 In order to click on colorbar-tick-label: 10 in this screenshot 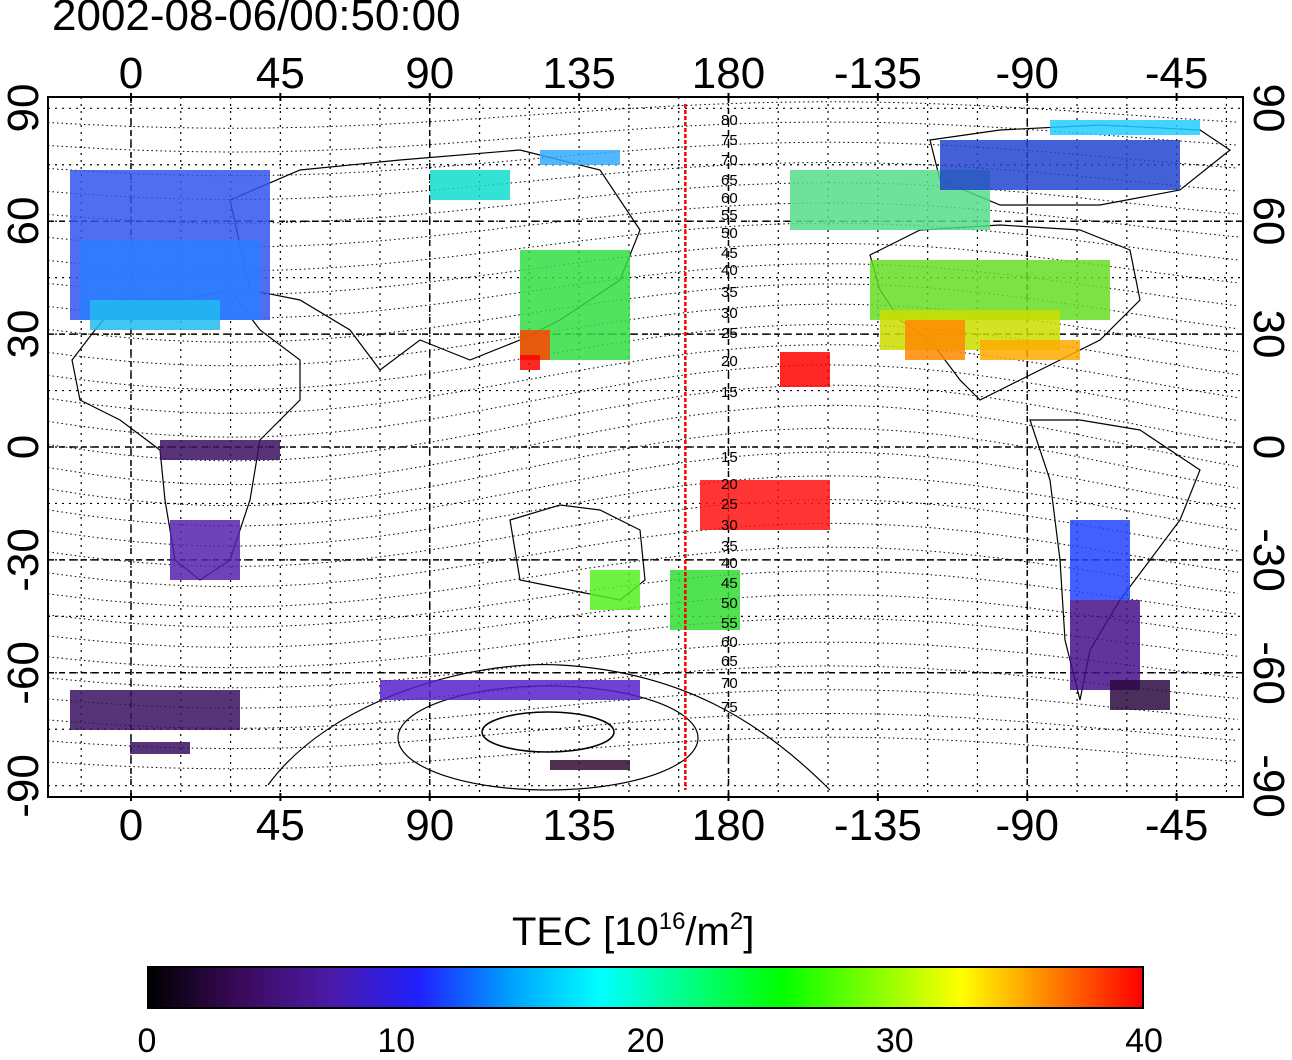, I will do `click(396, 1041)`.